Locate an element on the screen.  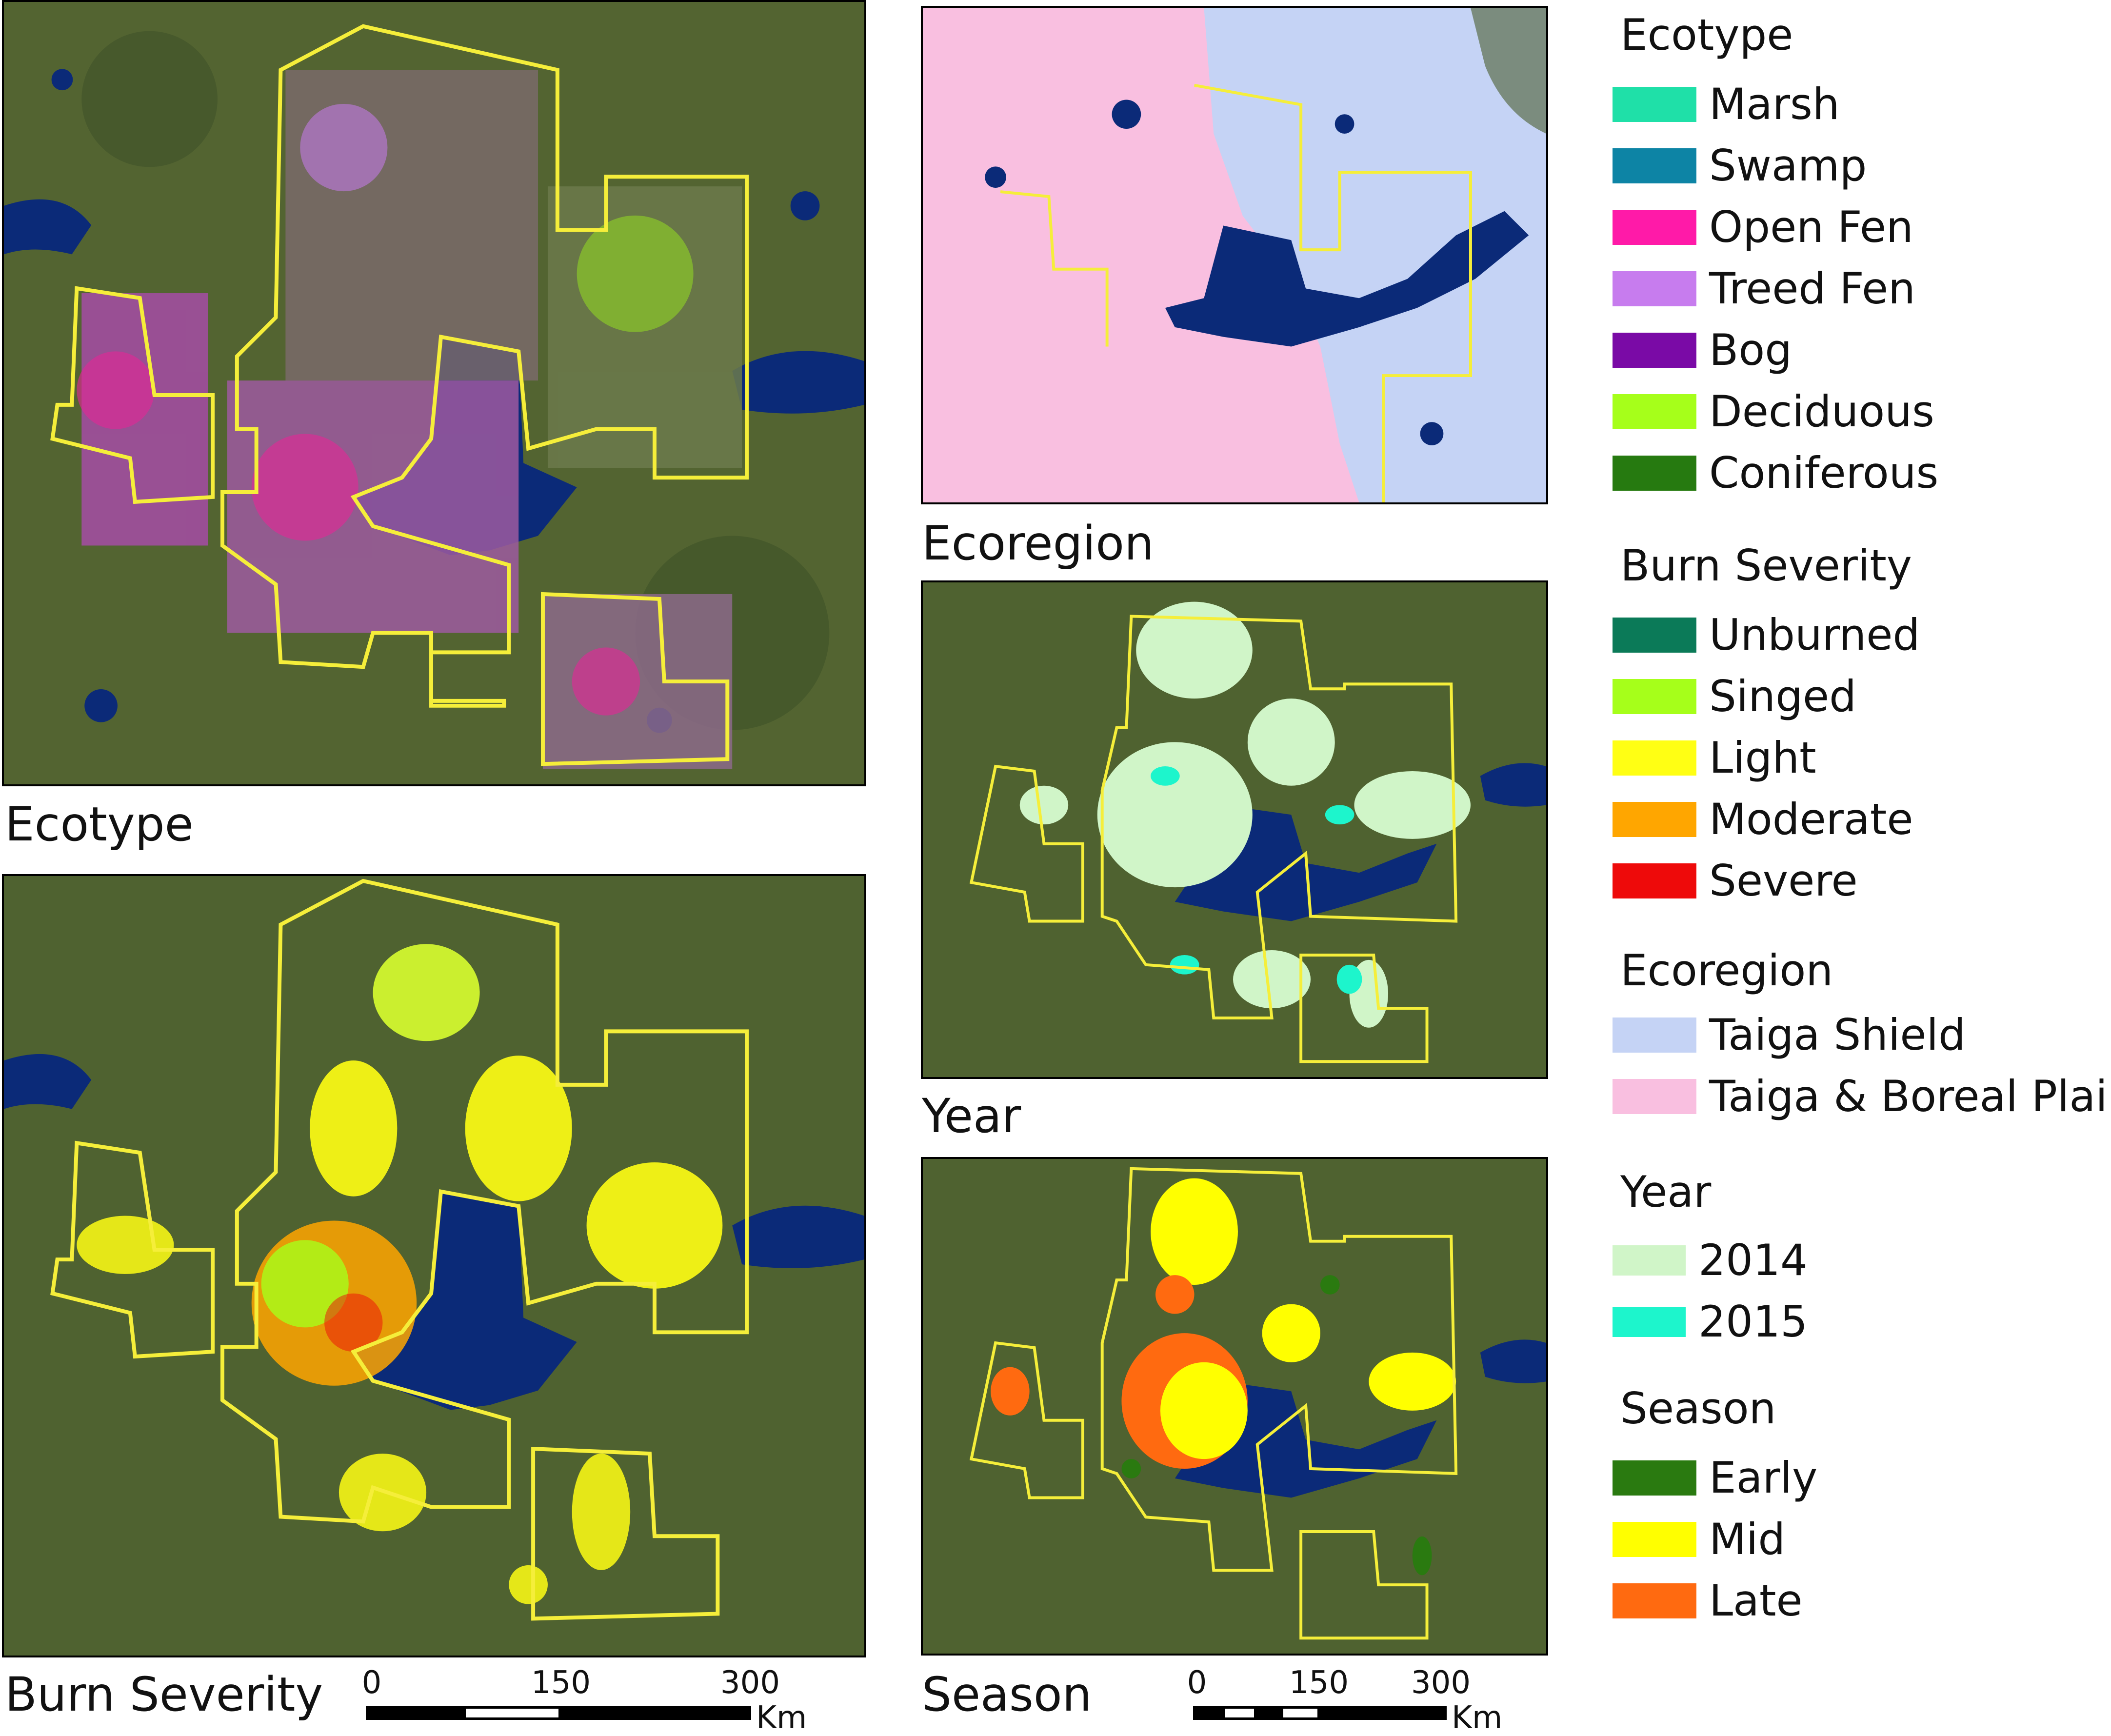
legend-item-moderate: Moderate is located at coordinates (1763, 819).